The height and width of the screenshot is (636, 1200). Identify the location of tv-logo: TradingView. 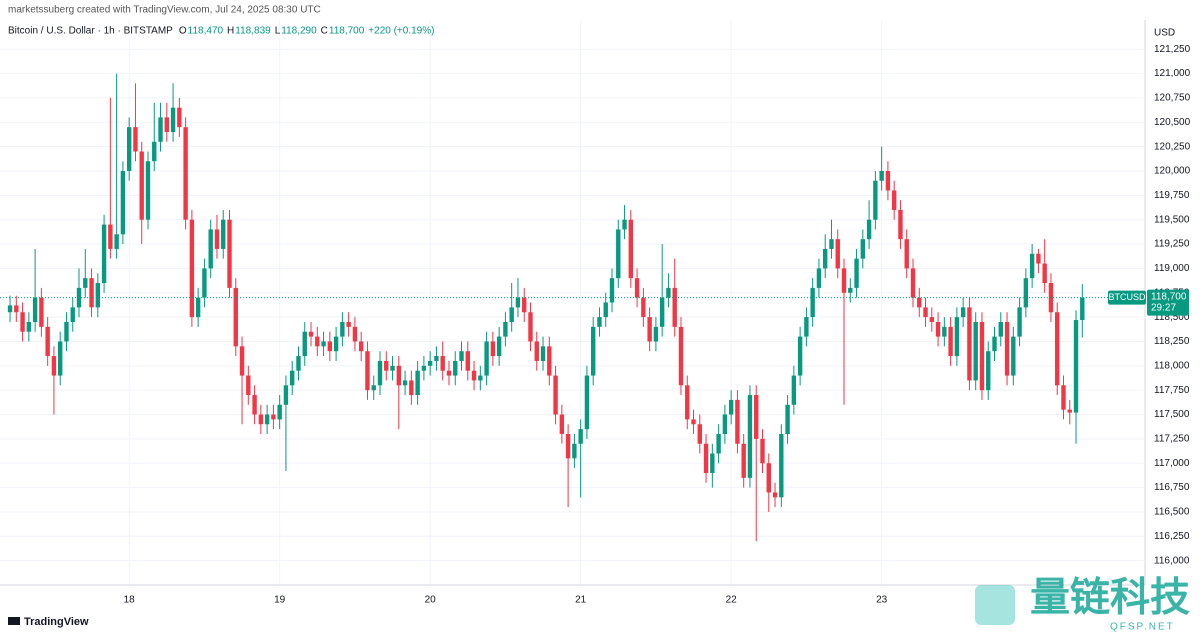
(48, 622).